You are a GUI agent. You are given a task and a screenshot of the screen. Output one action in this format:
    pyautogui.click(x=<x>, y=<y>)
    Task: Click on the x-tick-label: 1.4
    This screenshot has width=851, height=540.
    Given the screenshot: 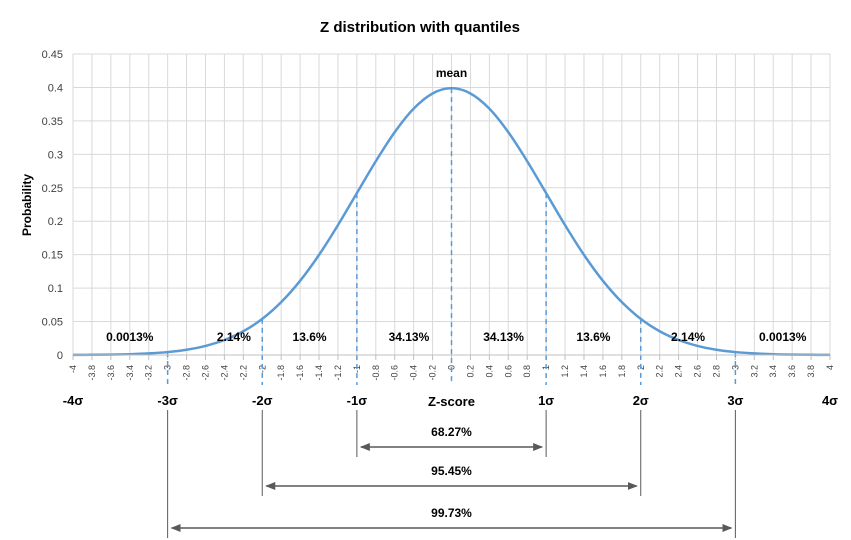 What is the action you would take?
    pyautogui.click(x=584, y=371)
    